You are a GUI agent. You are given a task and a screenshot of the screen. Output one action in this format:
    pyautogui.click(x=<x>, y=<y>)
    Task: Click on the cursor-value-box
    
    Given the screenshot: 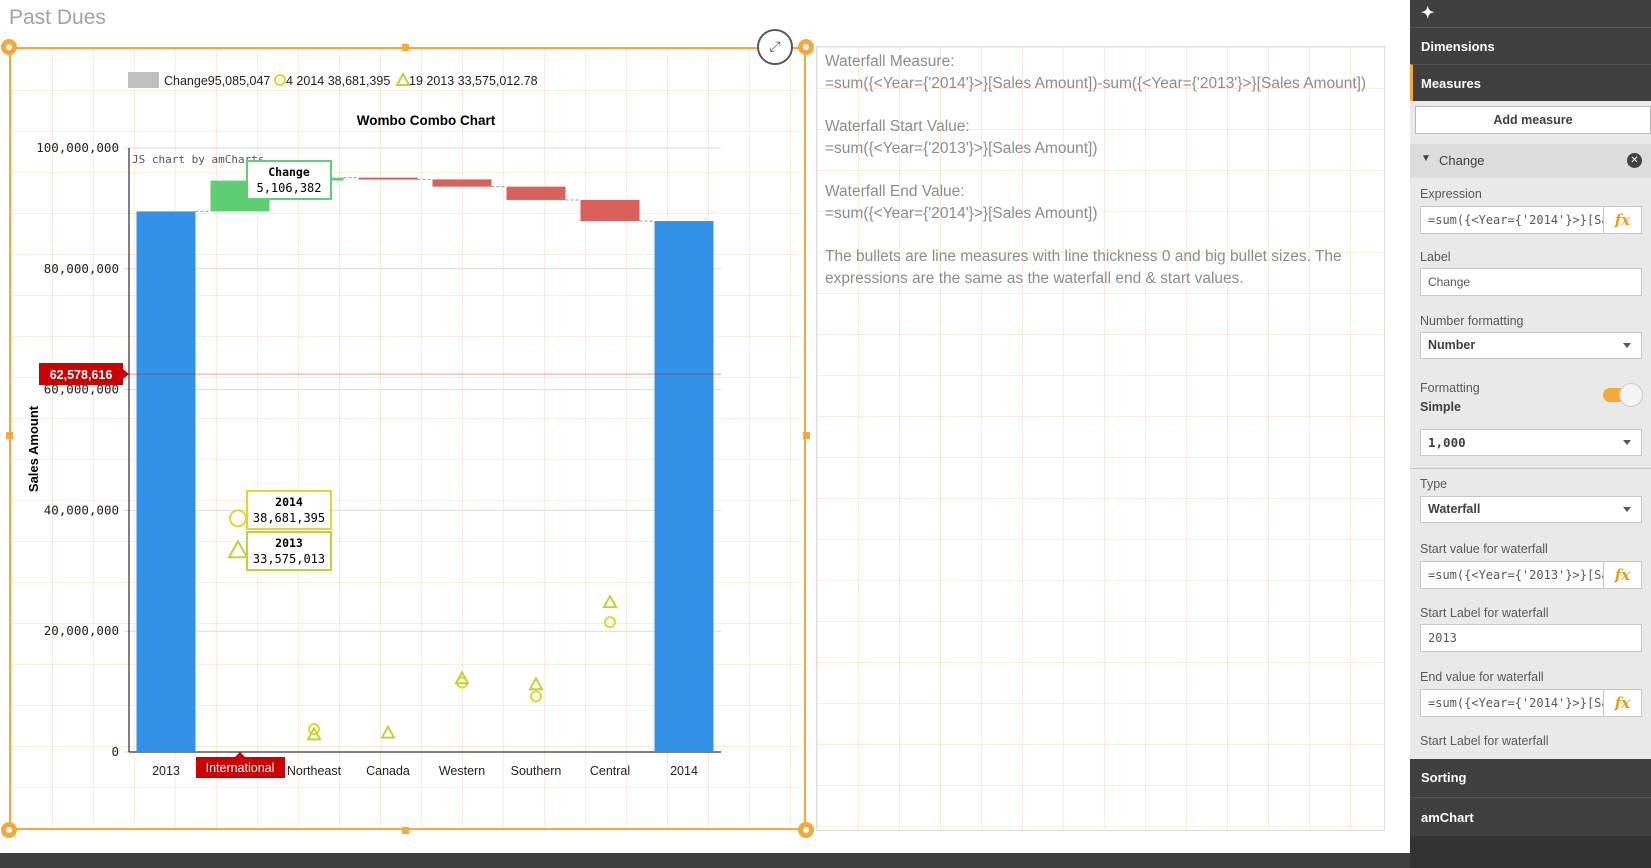 What is the action you would take?
    pyautogui.click(x=81, y=374)
    